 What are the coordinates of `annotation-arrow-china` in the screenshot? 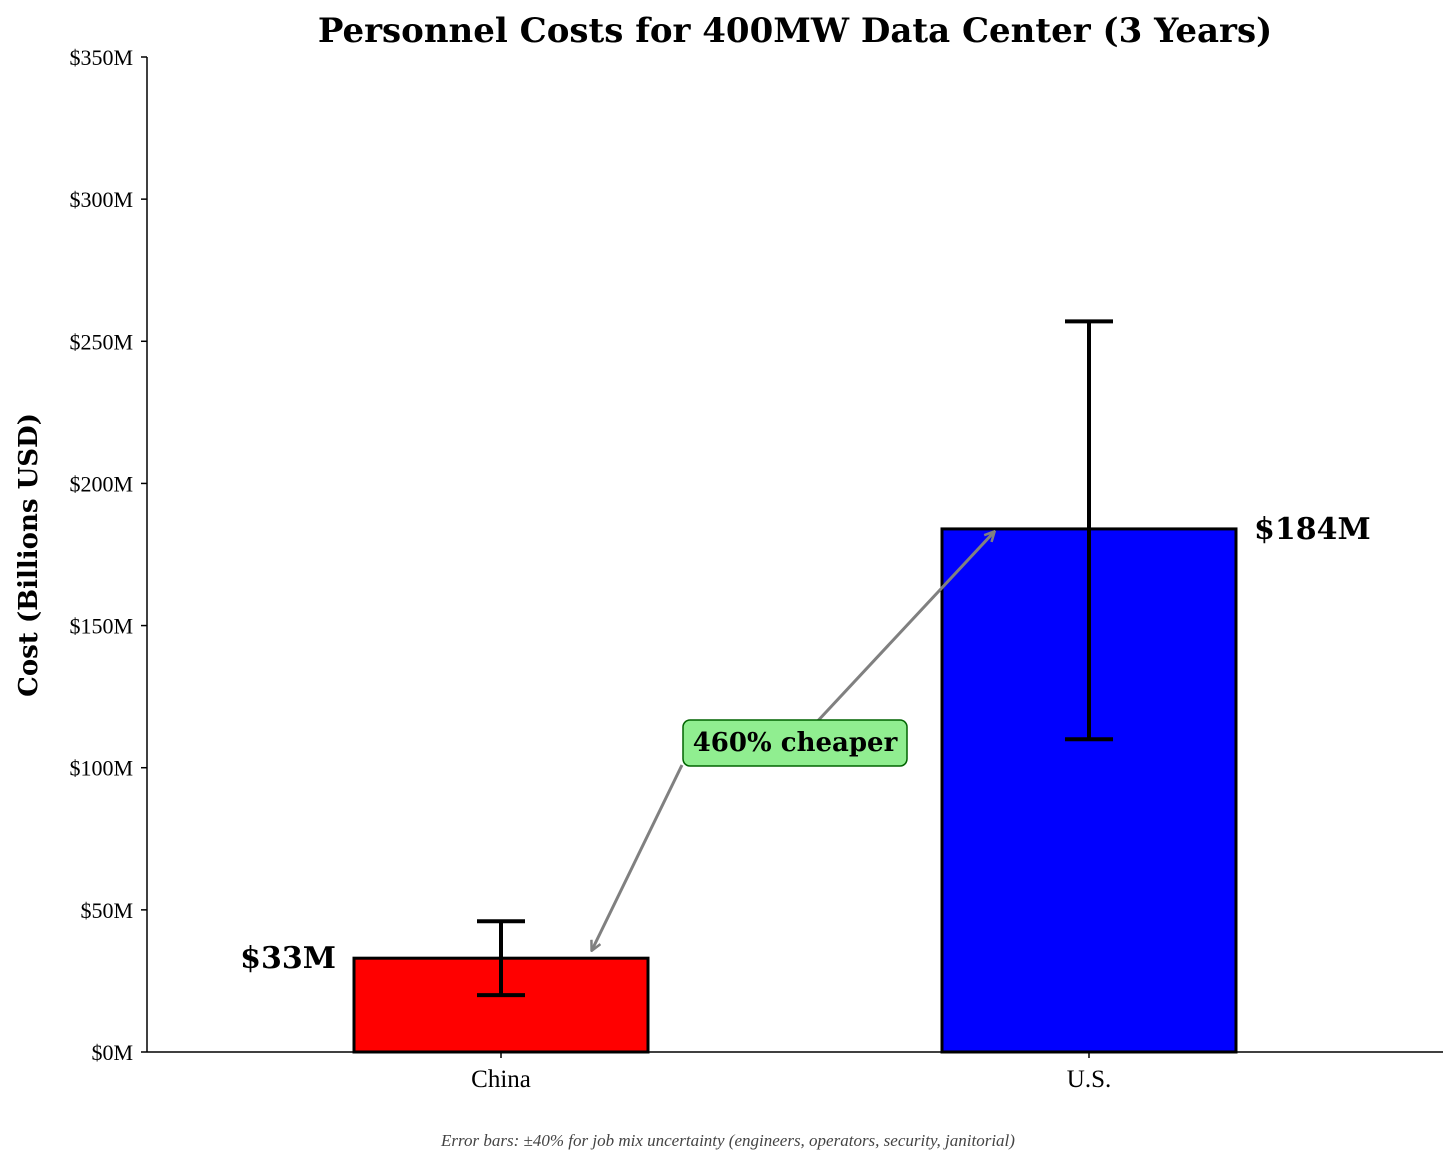 It's located at (638, 857).